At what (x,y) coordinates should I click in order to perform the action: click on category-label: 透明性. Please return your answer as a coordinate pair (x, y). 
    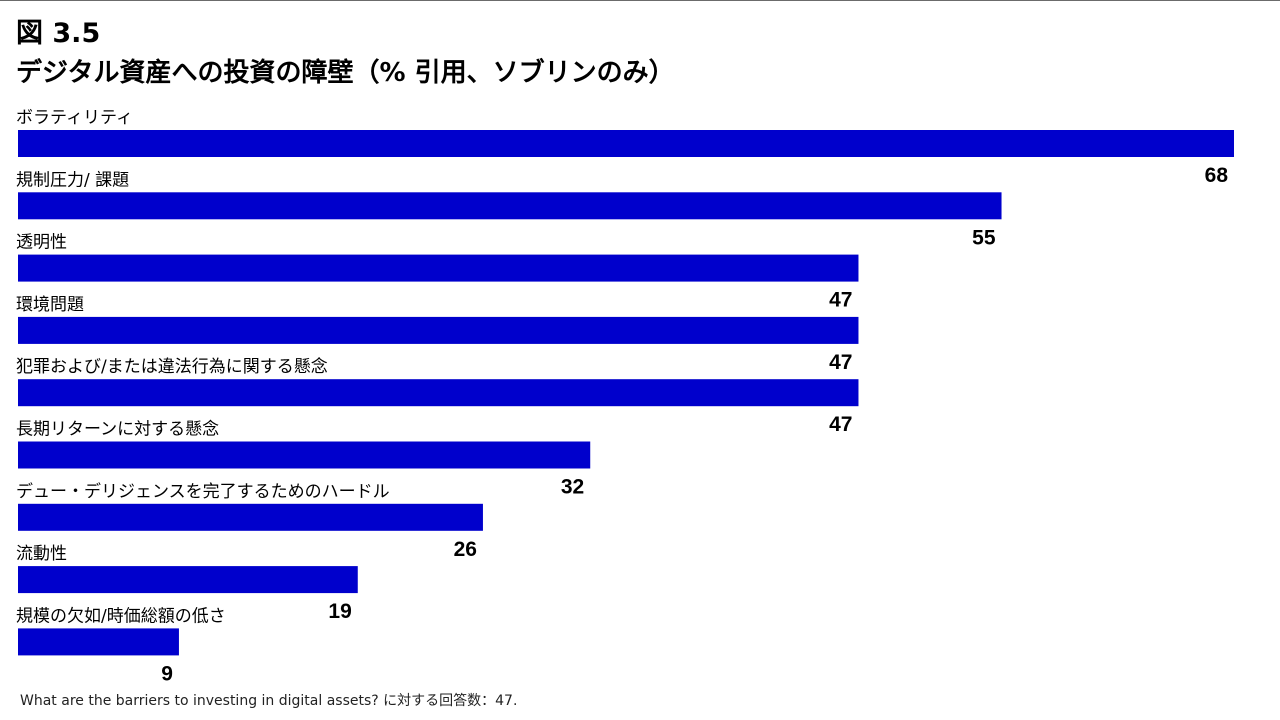
    Looking at the image, I should click on (41, 243).